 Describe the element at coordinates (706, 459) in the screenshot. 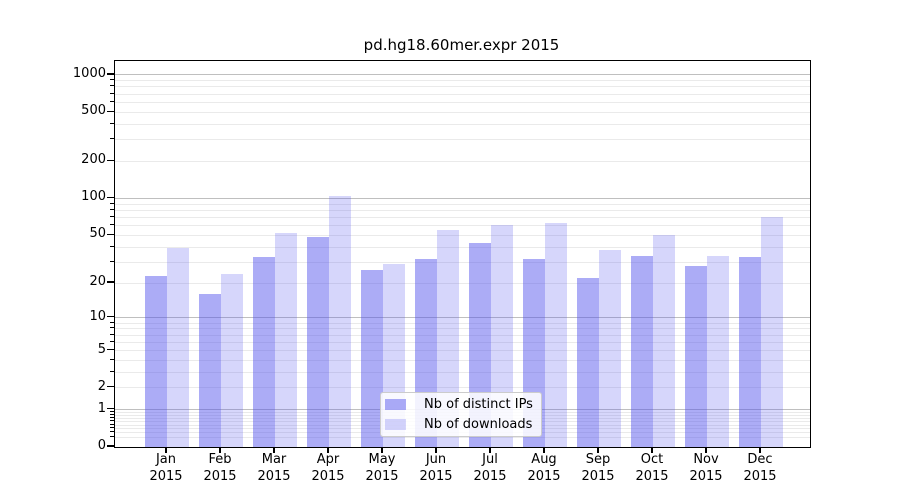

I see `x-tick-month: Nov` at that location.